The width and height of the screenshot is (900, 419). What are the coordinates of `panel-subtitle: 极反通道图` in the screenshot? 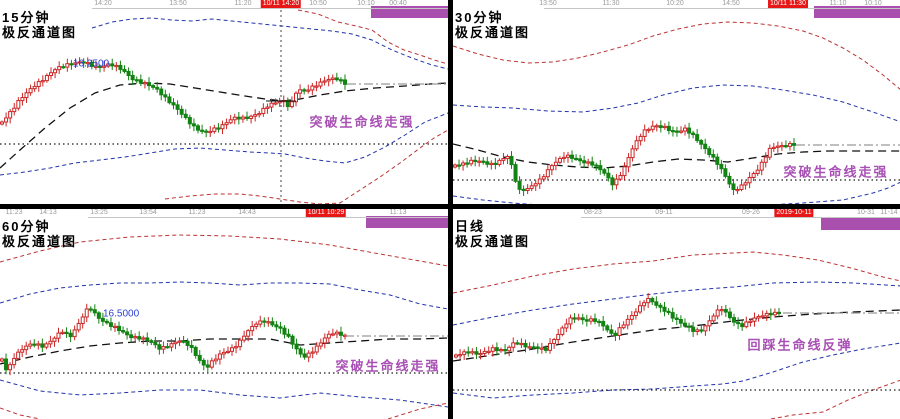 It's located at (40, 241).